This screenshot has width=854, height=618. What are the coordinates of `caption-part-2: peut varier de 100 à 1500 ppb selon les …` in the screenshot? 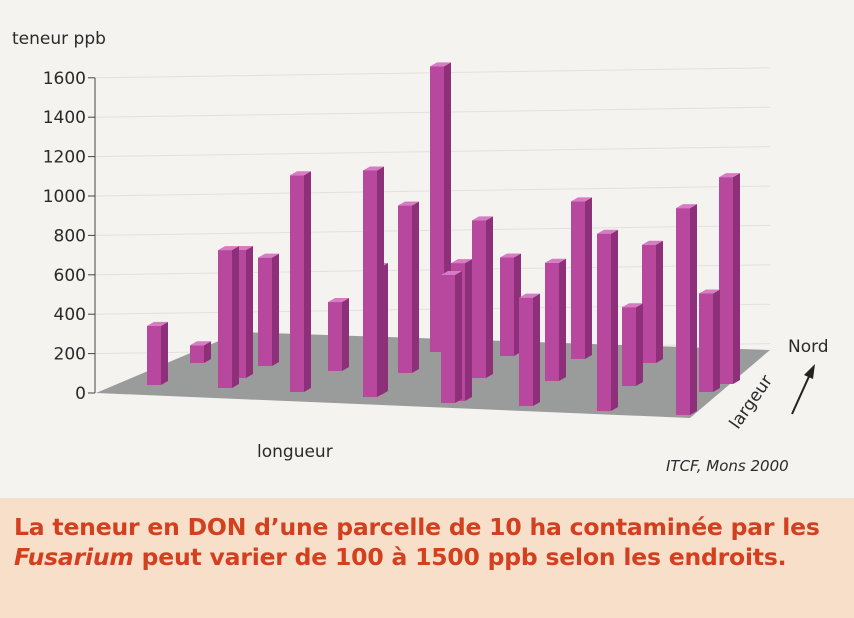 It's located at (460, 557).